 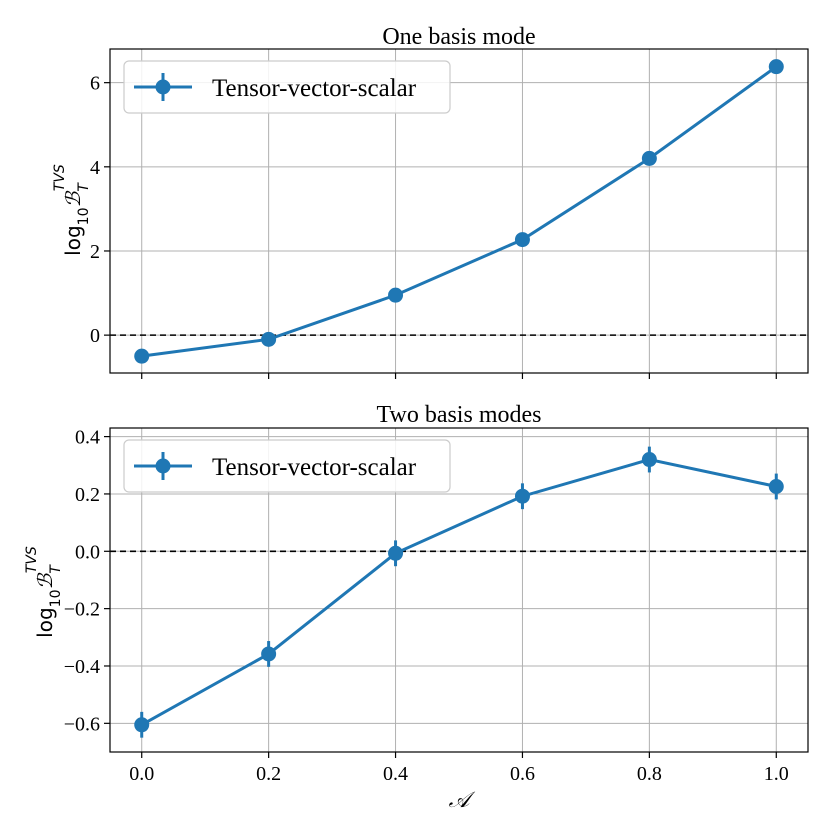 What do you see at coordinates (141, 774) in the screenshot?
I see `x-tick-label: 0.0` at bounding box center [141, 774].